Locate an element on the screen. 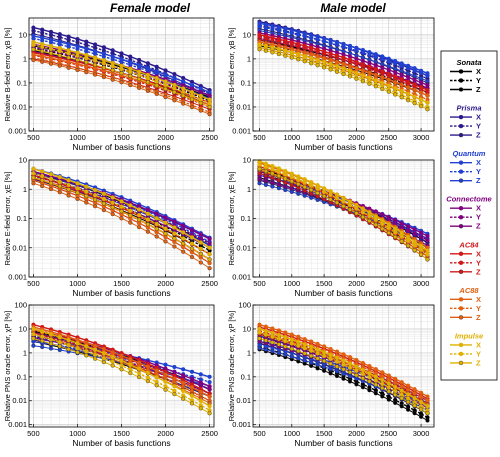 The width and height of the screenshot is (500, 457). legend-group-title: Impulse is located at coordinates (469, 335).